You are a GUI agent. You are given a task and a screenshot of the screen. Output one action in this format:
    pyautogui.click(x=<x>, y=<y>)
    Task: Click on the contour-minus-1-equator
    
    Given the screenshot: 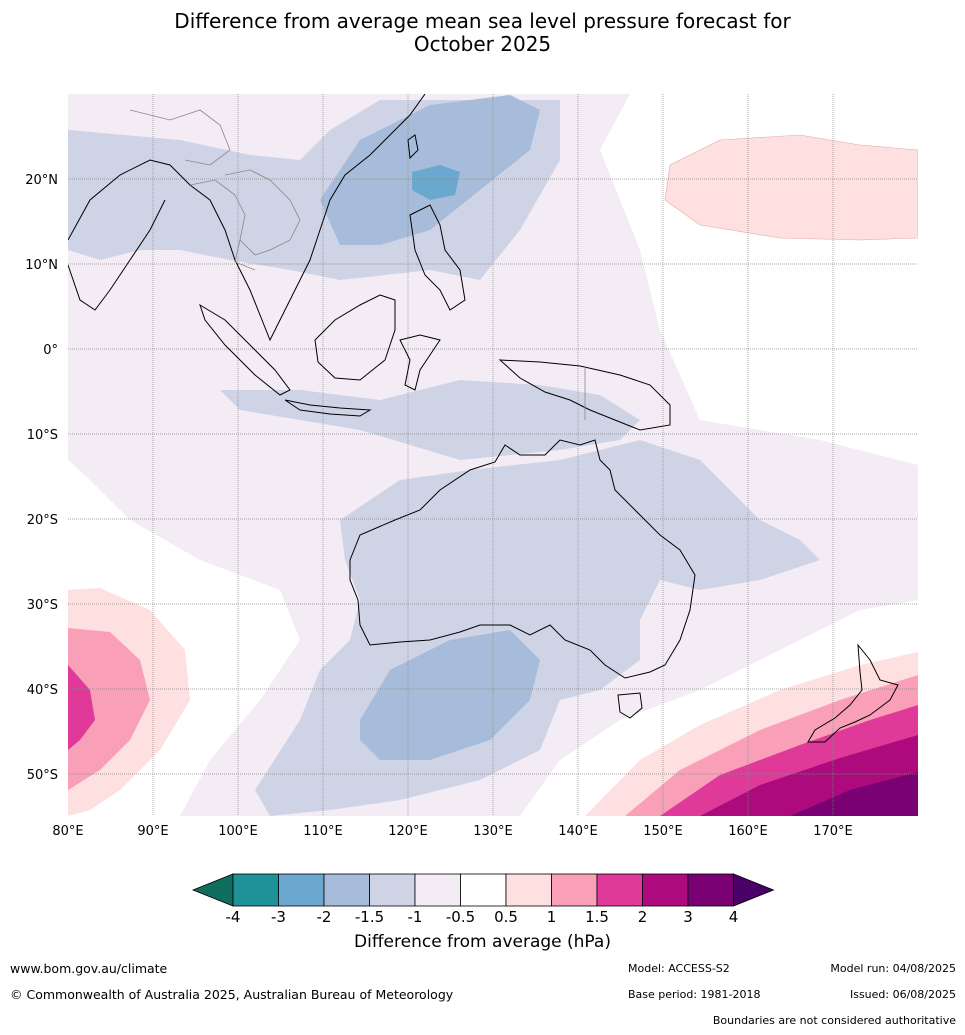 What is the action you would take?
    pyautogui.click(x=430, y=420)
    